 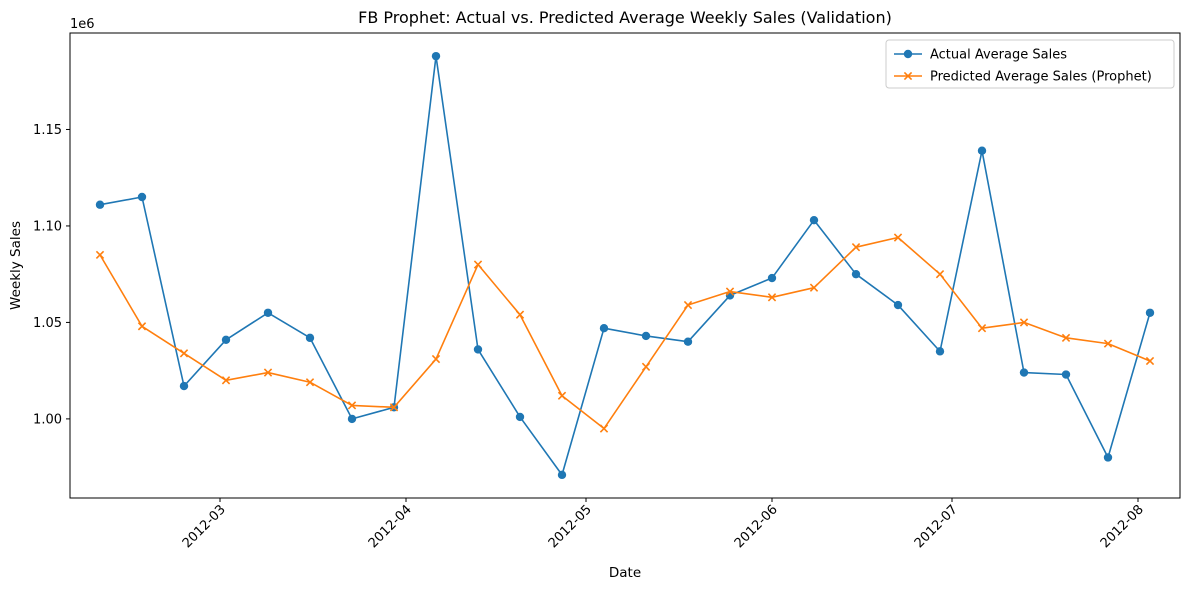 What do you see at coordinates (908, 54) in the screenshot?
I see `legend-marker-circle` at bounding box center [908, 54].